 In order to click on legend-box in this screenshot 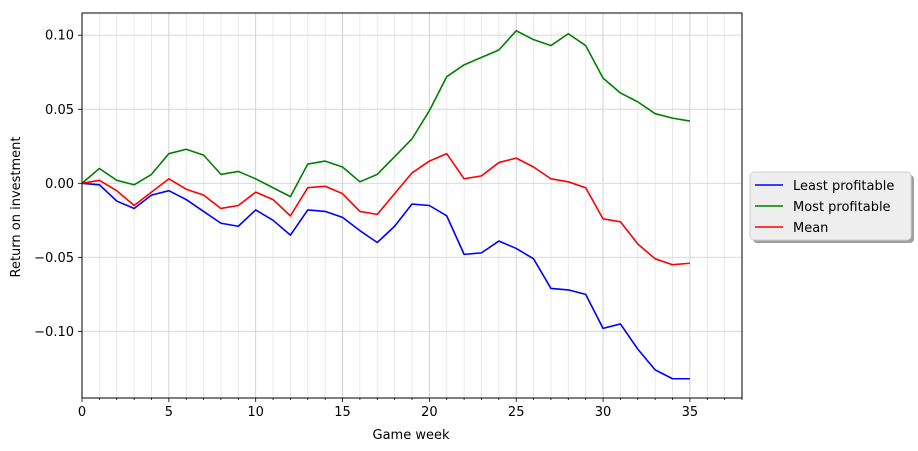, I will do `click(830, 206)`.